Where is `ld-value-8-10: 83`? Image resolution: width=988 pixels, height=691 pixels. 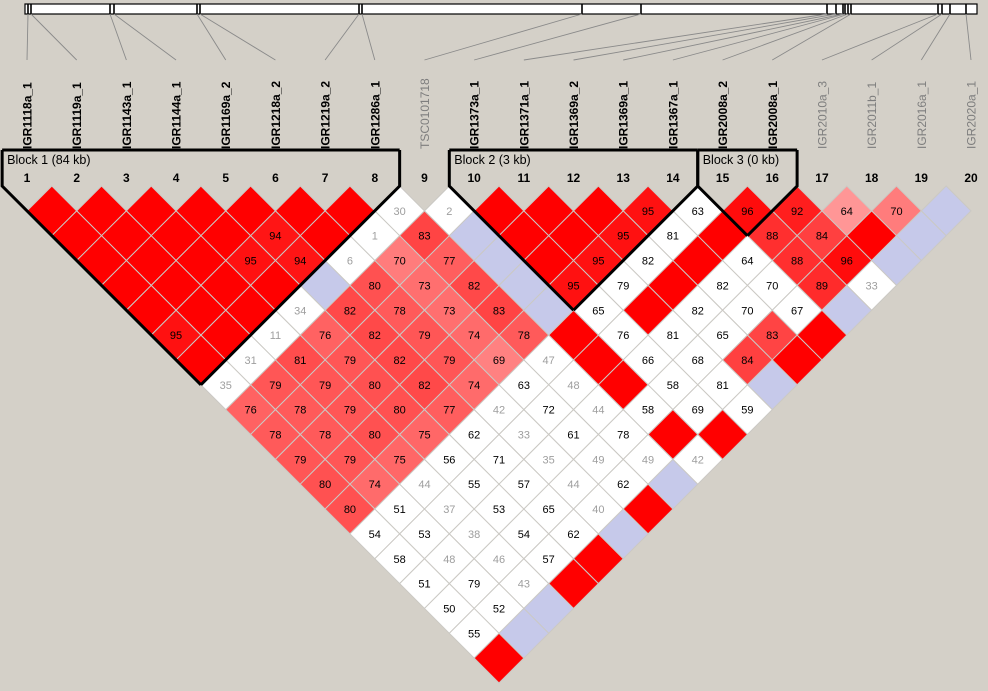 ld-value-8-10: 83 is located at coordinates (424, 237).